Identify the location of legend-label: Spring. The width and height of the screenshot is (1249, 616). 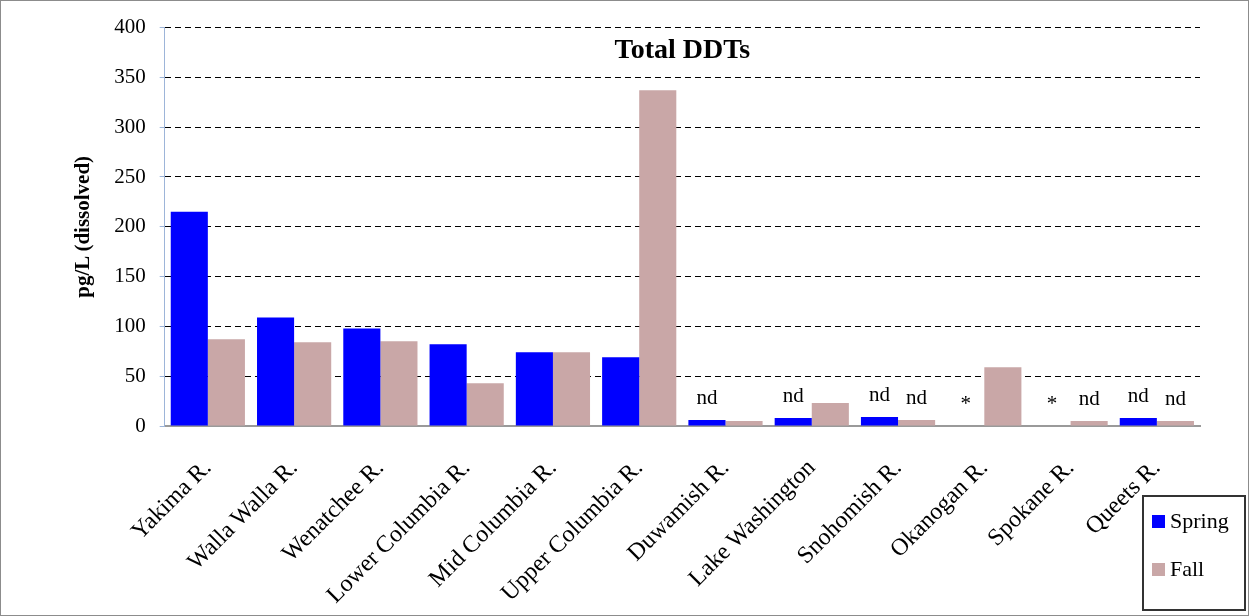
(1199, 520).